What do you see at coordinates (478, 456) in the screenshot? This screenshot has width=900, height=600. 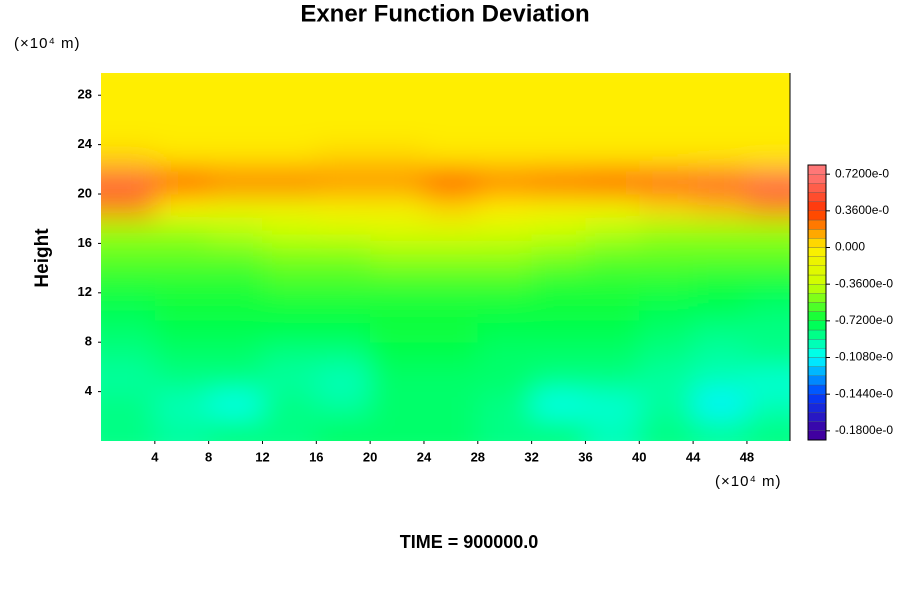 I see `x-tick-label: 28` at bounding box center [478, 456].